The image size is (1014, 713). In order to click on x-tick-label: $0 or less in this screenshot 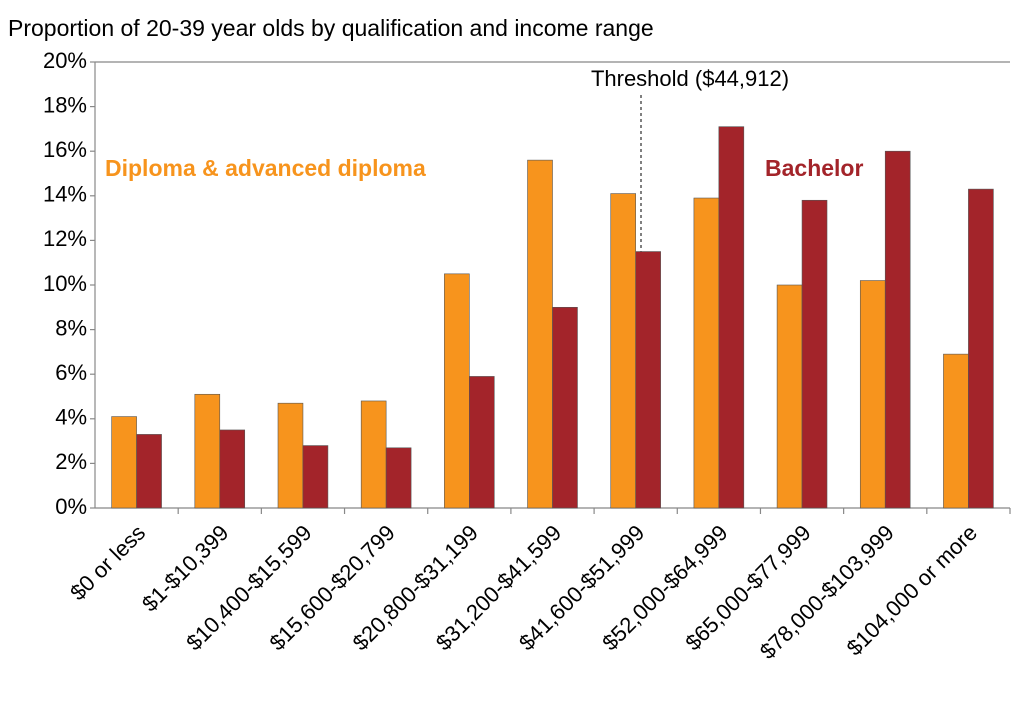, I will do `click(107, 562)`.